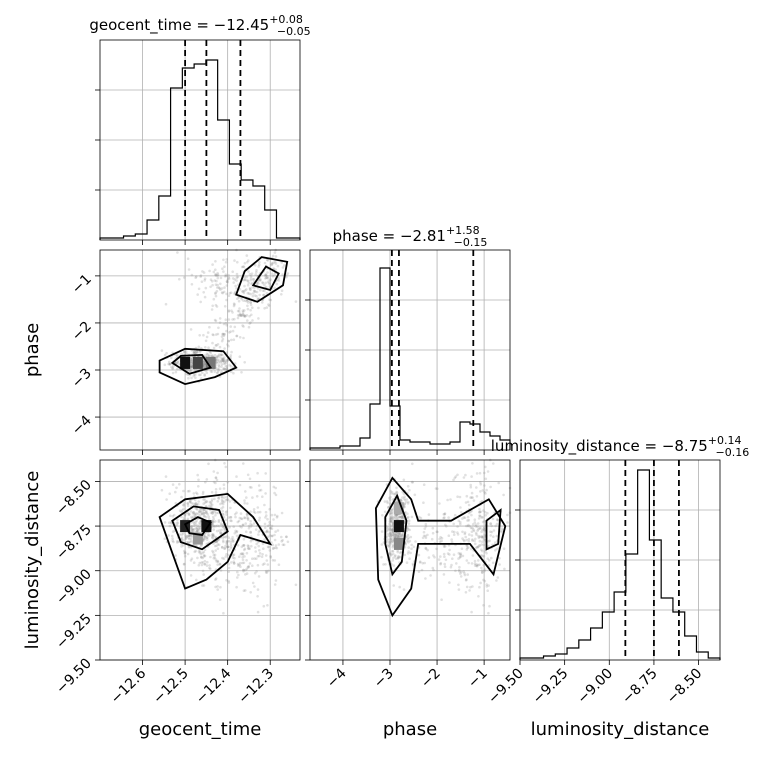  I want to click on title-phase: phase = −2.81+1.58 −0.15, so click(410, 236).